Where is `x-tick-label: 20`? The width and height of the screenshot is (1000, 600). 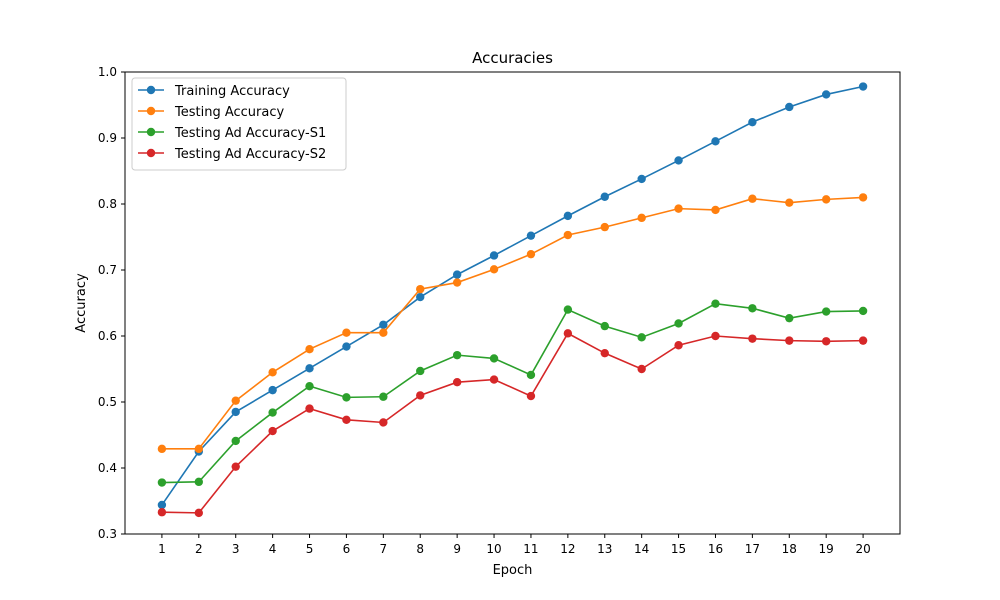
x-tick-label: 20 is located at coordinates (862, 549).